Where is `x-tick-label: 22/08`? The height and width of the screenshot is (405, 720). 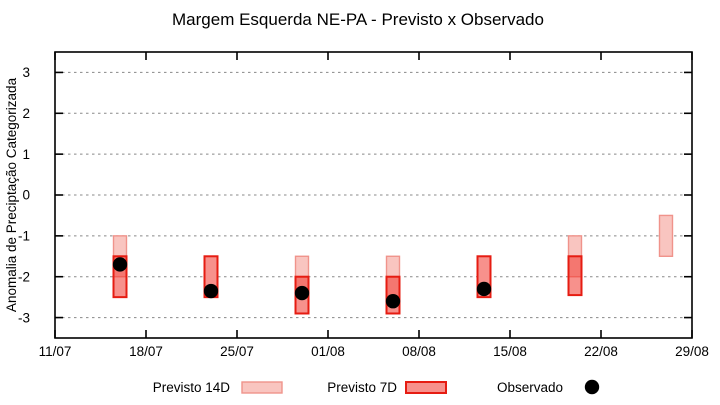 x-tick-label: 22/08 is located at coordinates (601, 351).